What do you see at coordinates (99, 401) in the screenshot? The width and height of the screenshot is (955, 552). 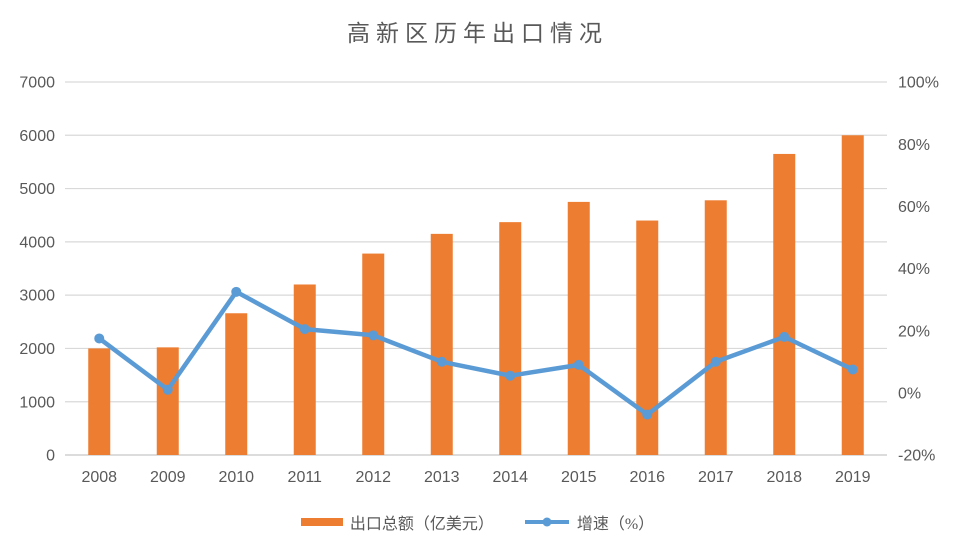 I see `bar-2008` at bounding box center [99, 401].